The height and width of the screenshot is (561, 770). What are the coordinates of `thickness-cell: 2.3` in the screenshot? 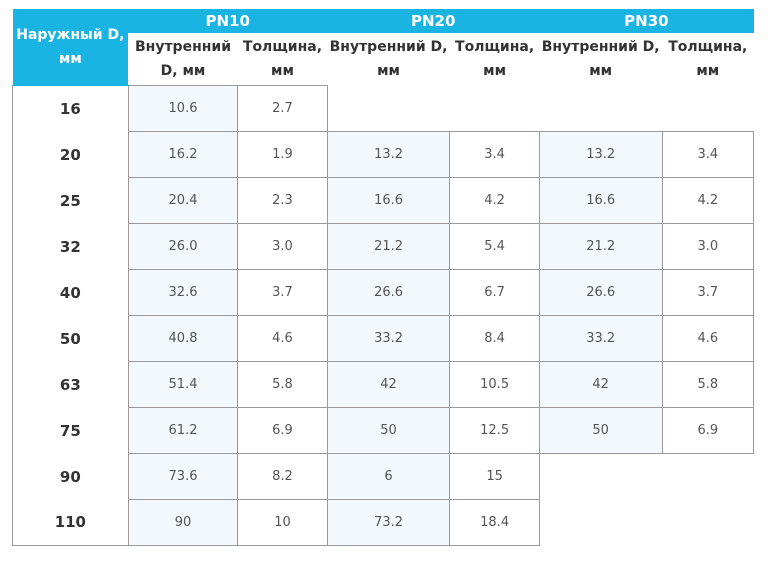 It's located at (282, 200).